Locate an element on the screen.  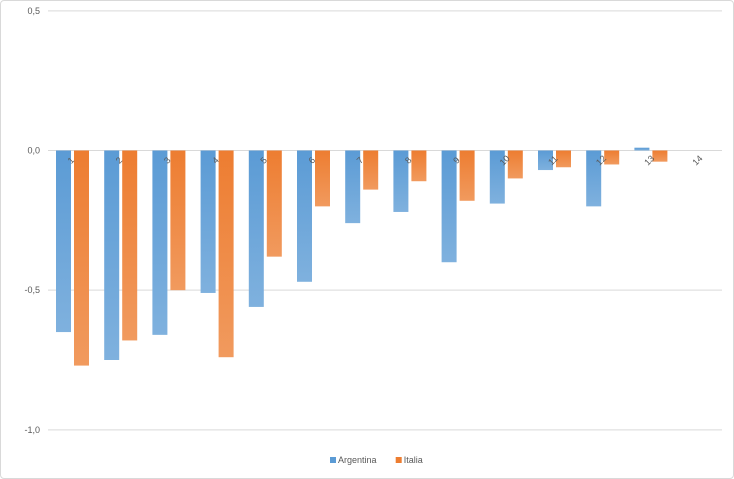
legend-label-italia: Italia is located at coordinates (413, 460).